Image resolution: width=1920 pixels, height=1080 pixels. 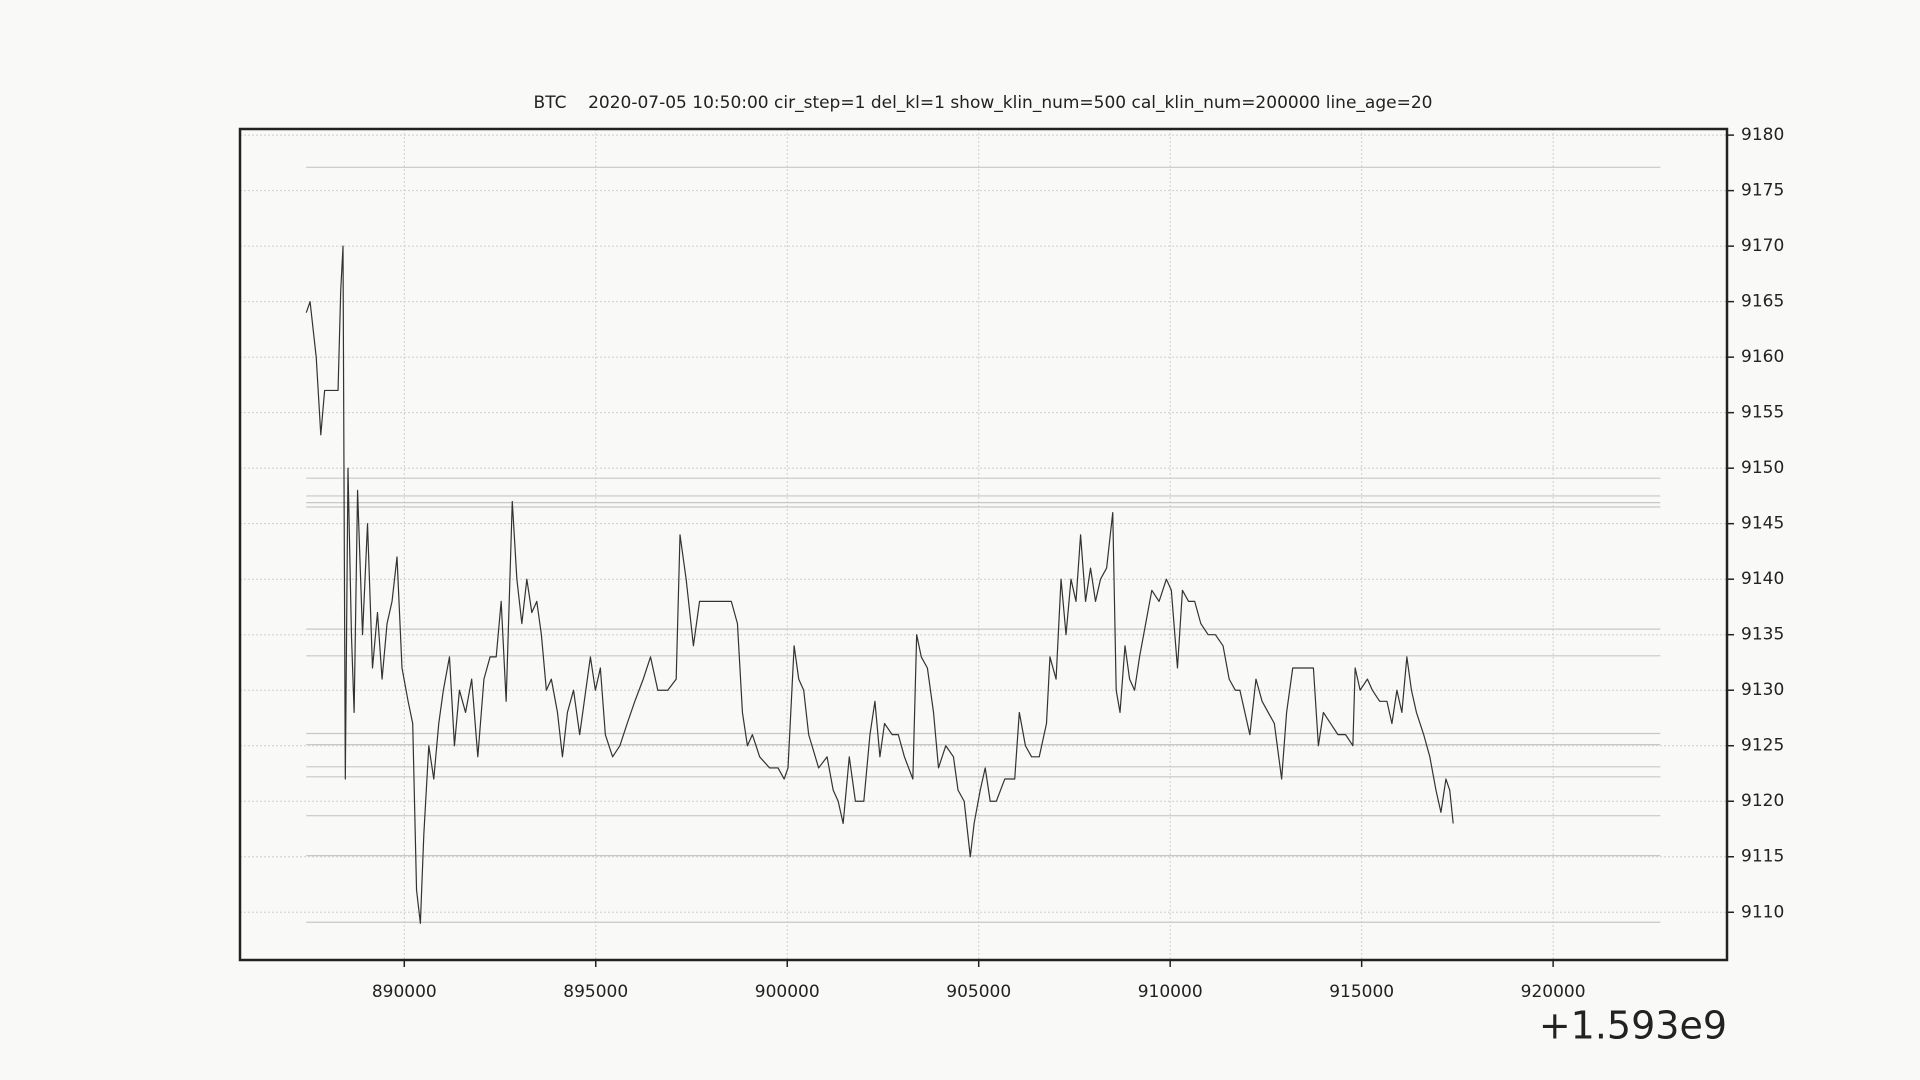 What do you see at coordinates (1762, 912) in the screenshot?
I see `y-tick-label: 9110` at bounding box center [1762, 912].